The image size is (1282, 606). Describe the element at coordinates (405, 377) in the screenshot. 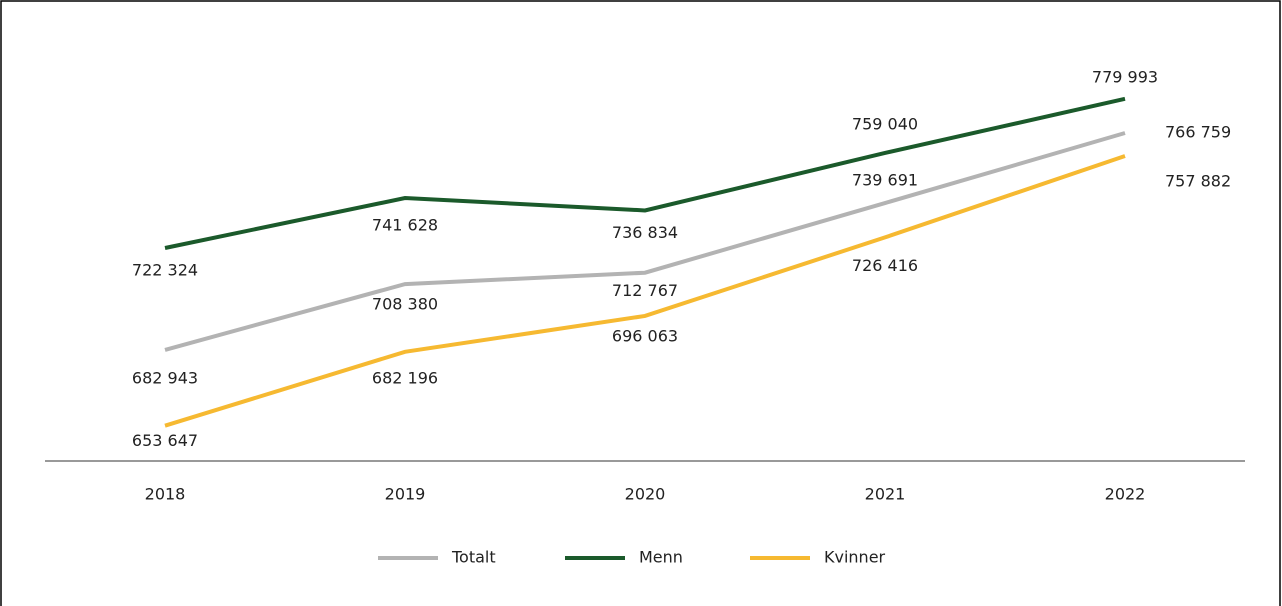

I see `data-label: 682 196` at that location.